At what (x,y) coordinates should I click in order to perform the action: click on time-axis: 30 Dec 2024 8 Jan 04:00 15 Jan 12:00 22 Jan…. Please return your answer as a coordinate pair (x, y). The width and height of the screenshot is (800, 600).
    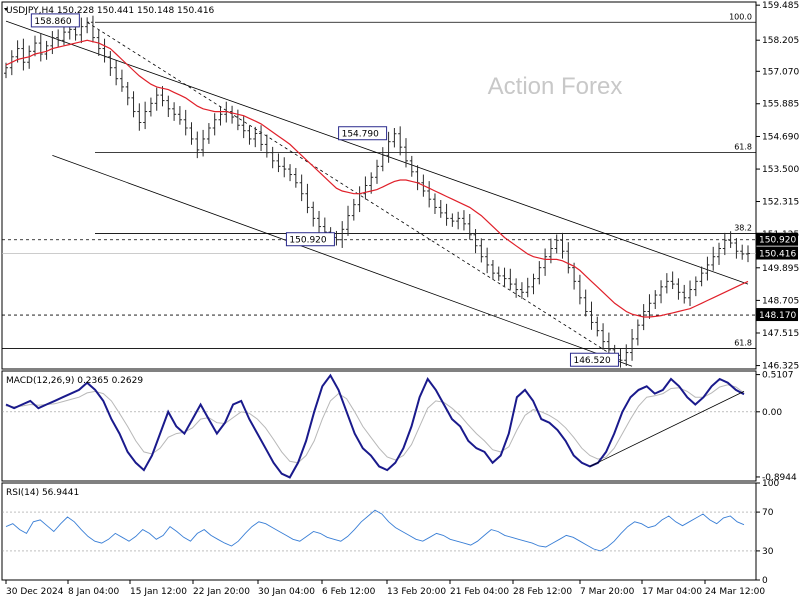
    Looking at the image, I should click on (385, 588).